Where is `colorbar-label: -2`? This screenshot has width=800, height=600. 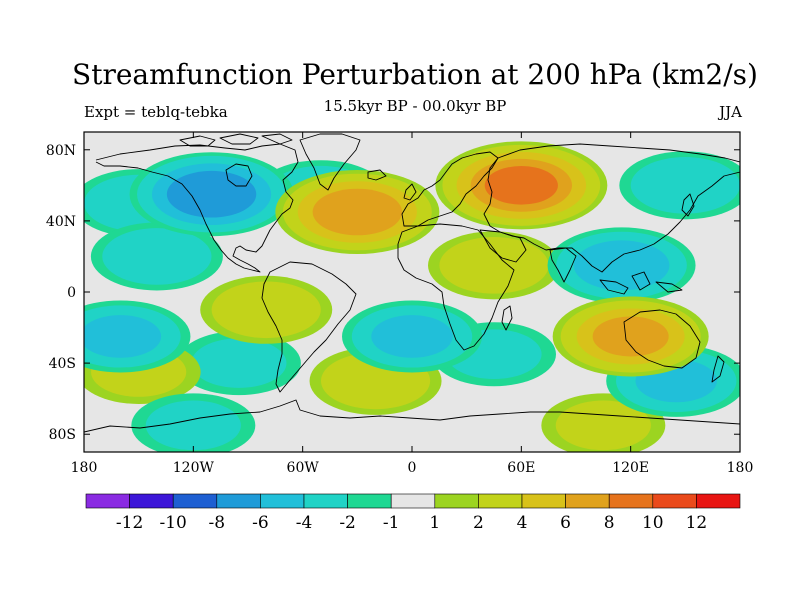 colorbar-label: -2 is located at coordinates (347, 523).